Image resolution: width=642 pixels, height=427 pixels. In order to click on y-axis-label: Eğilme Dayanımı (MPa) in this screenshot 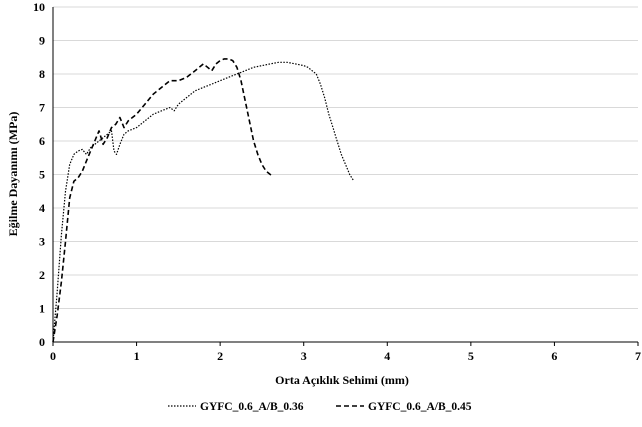, I will do `click(13, 174)`.